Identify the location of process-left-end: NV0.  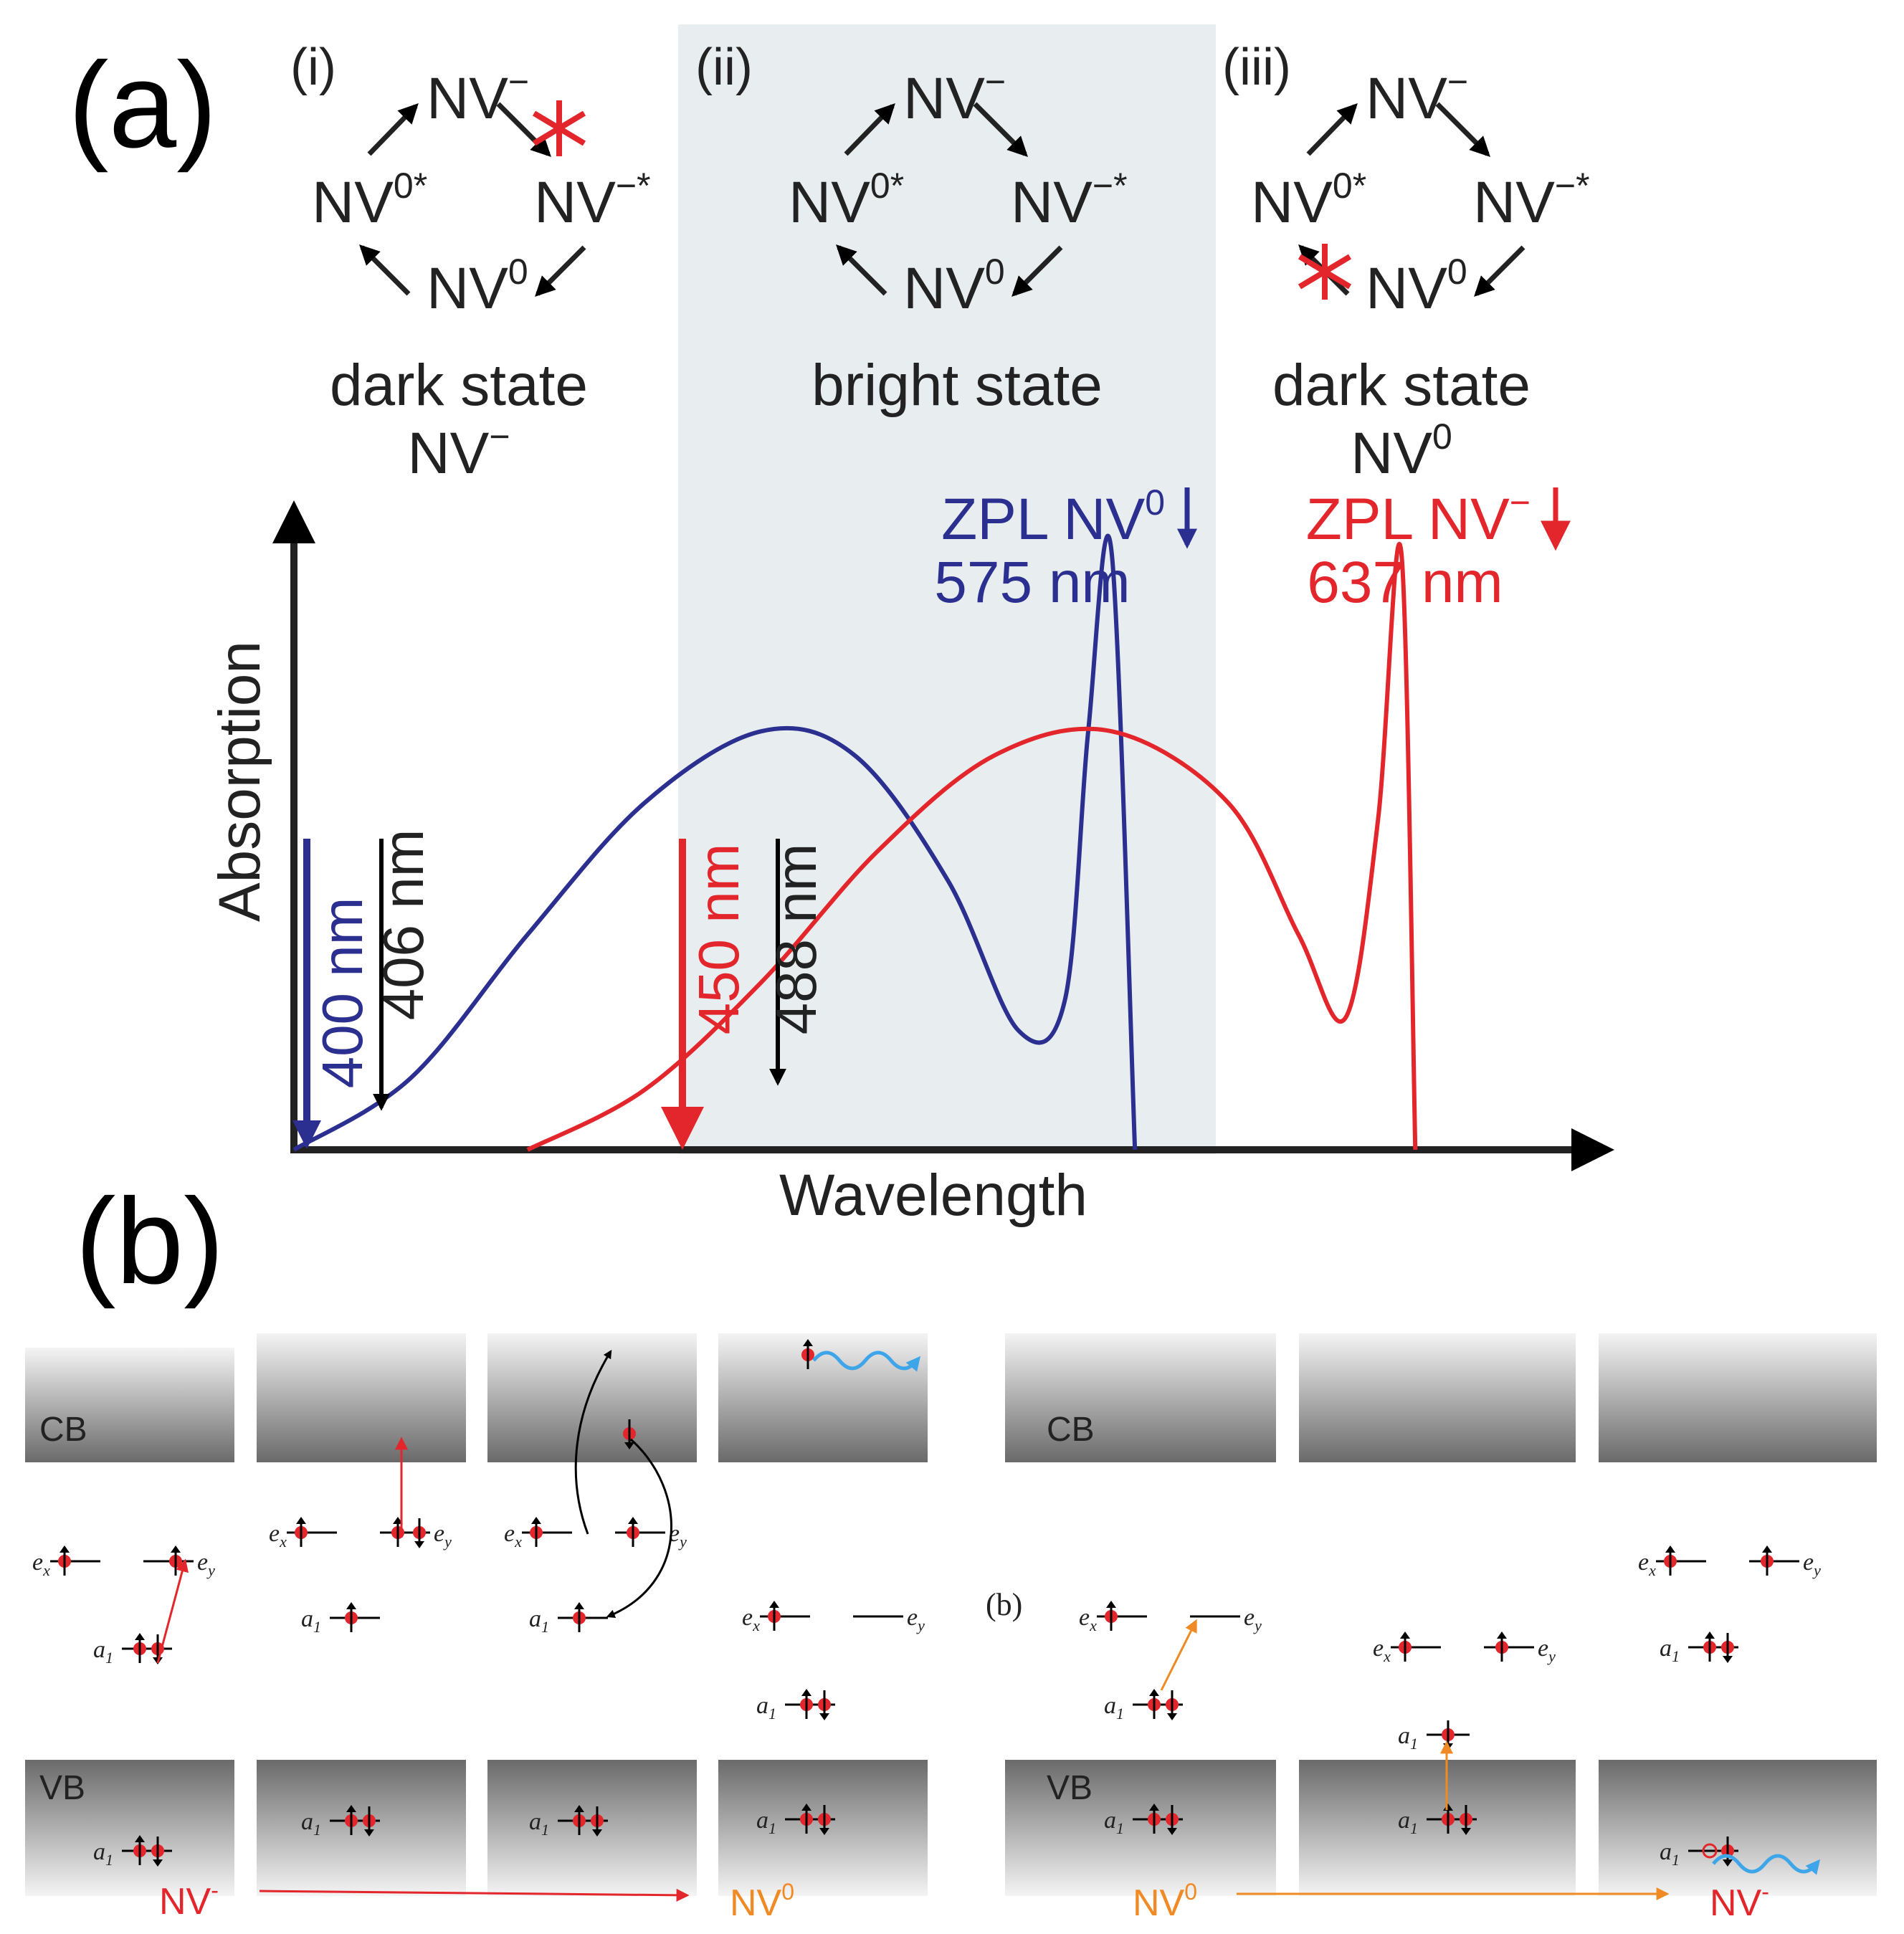
(762, 1901).